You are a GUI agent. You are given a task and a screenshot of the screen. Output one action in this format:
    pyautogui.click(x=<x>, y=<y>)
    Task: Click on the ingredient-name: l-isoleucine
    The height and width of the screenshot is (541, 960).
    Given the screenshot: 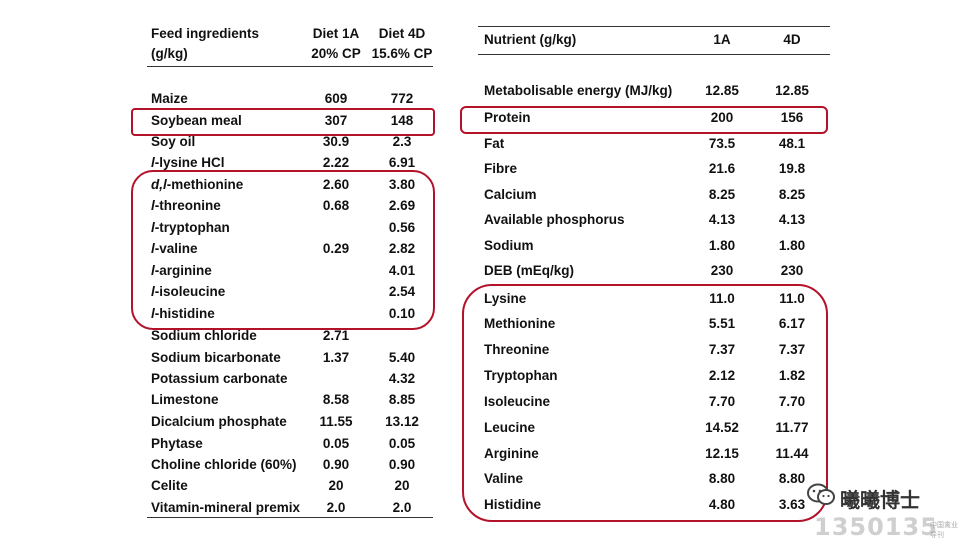 What is the action you would take?
    pyautogui.click(x=188, y=291)
    